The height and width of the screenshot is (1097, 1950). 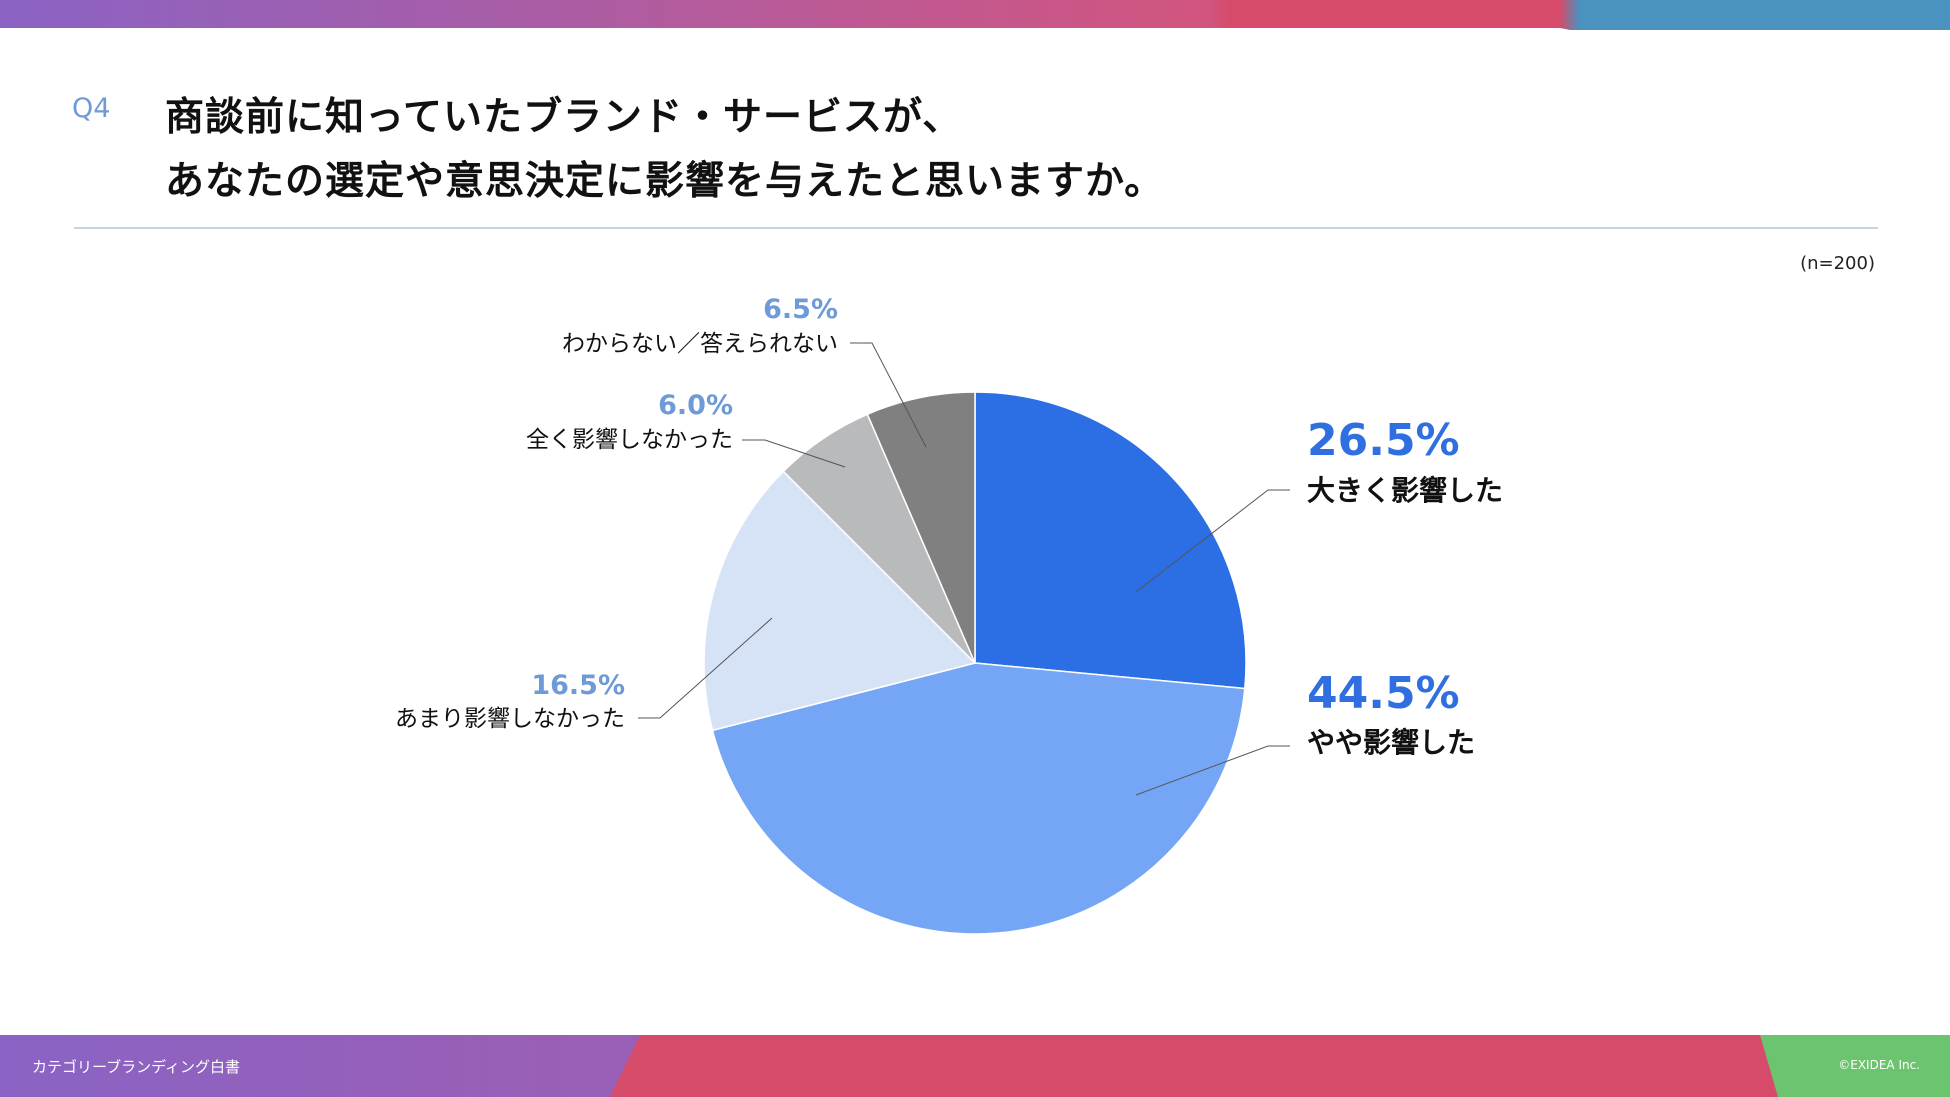 I want to click on slice-percent-label-3: 16.5%, so click(x=578, y=685).